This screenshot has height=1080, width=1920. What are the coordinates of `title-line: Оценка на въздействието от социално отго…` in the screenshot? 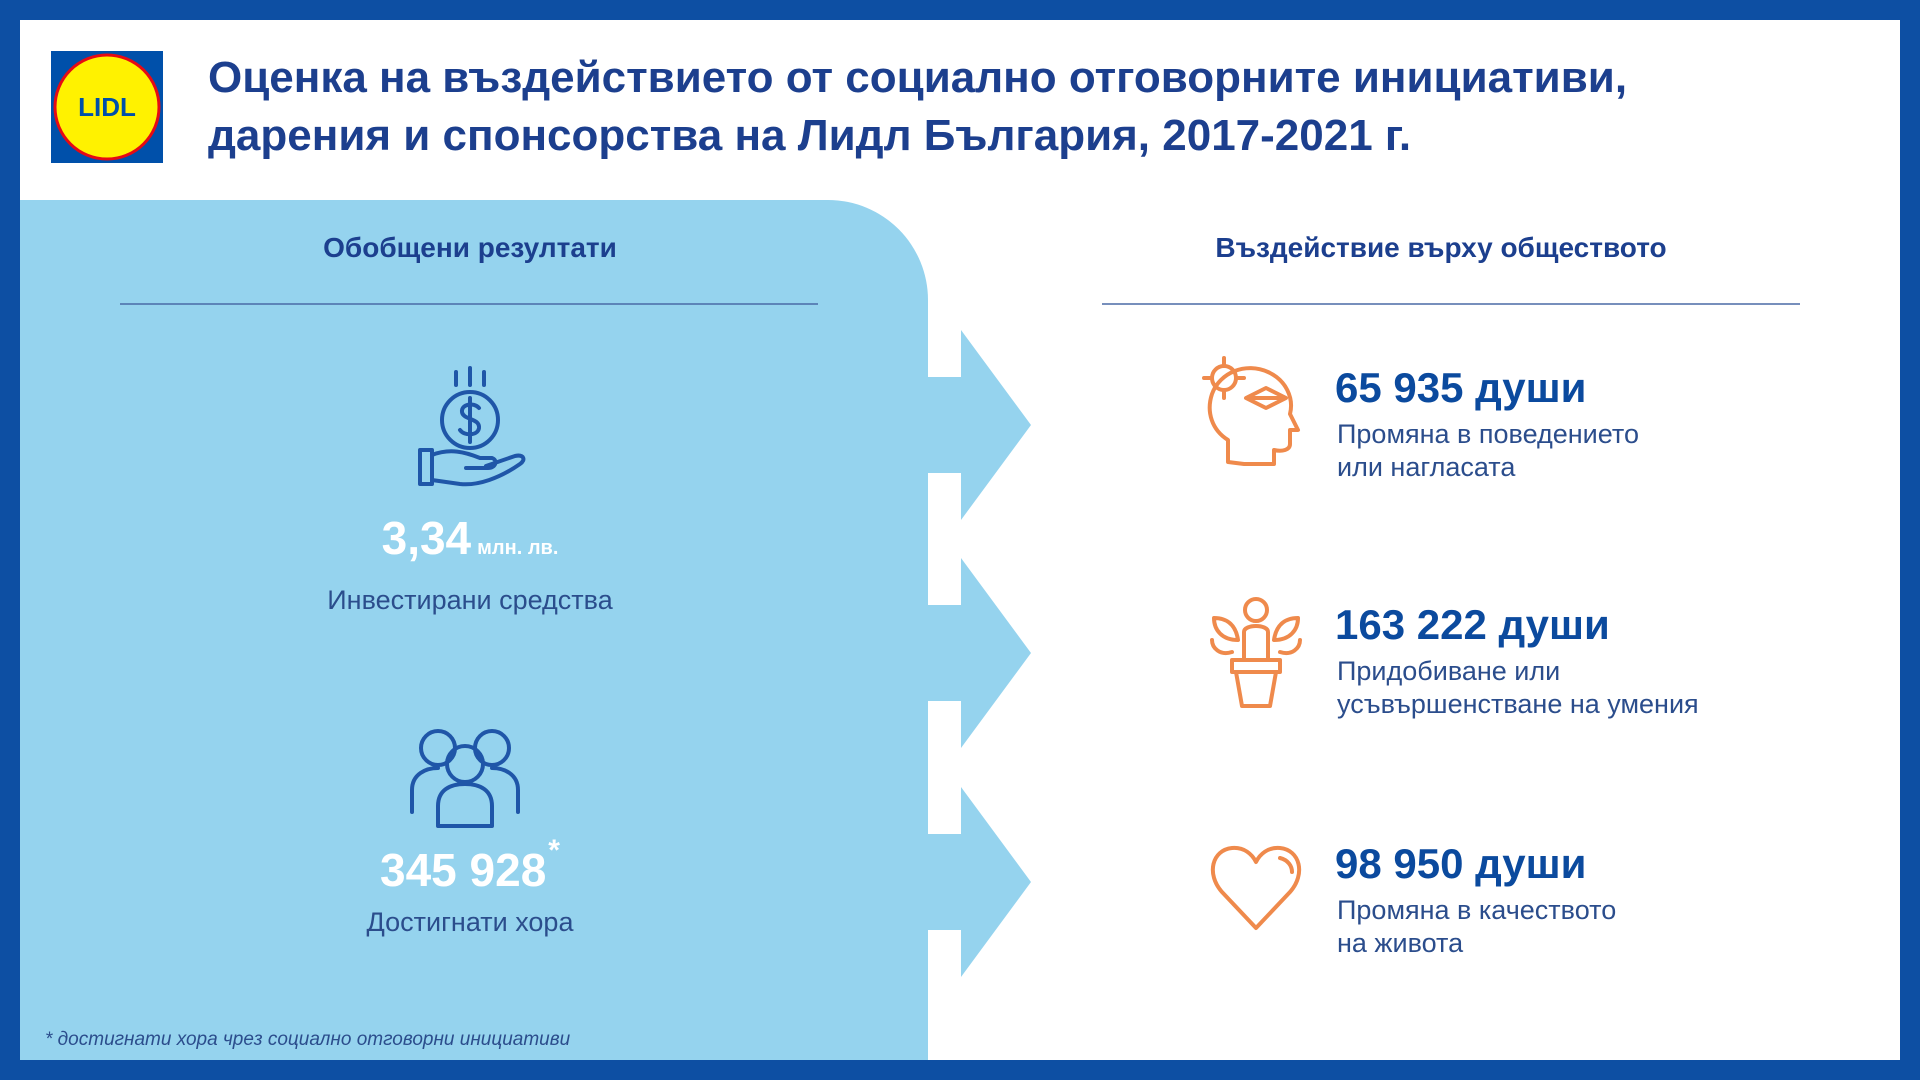 It's located at (917, 77).